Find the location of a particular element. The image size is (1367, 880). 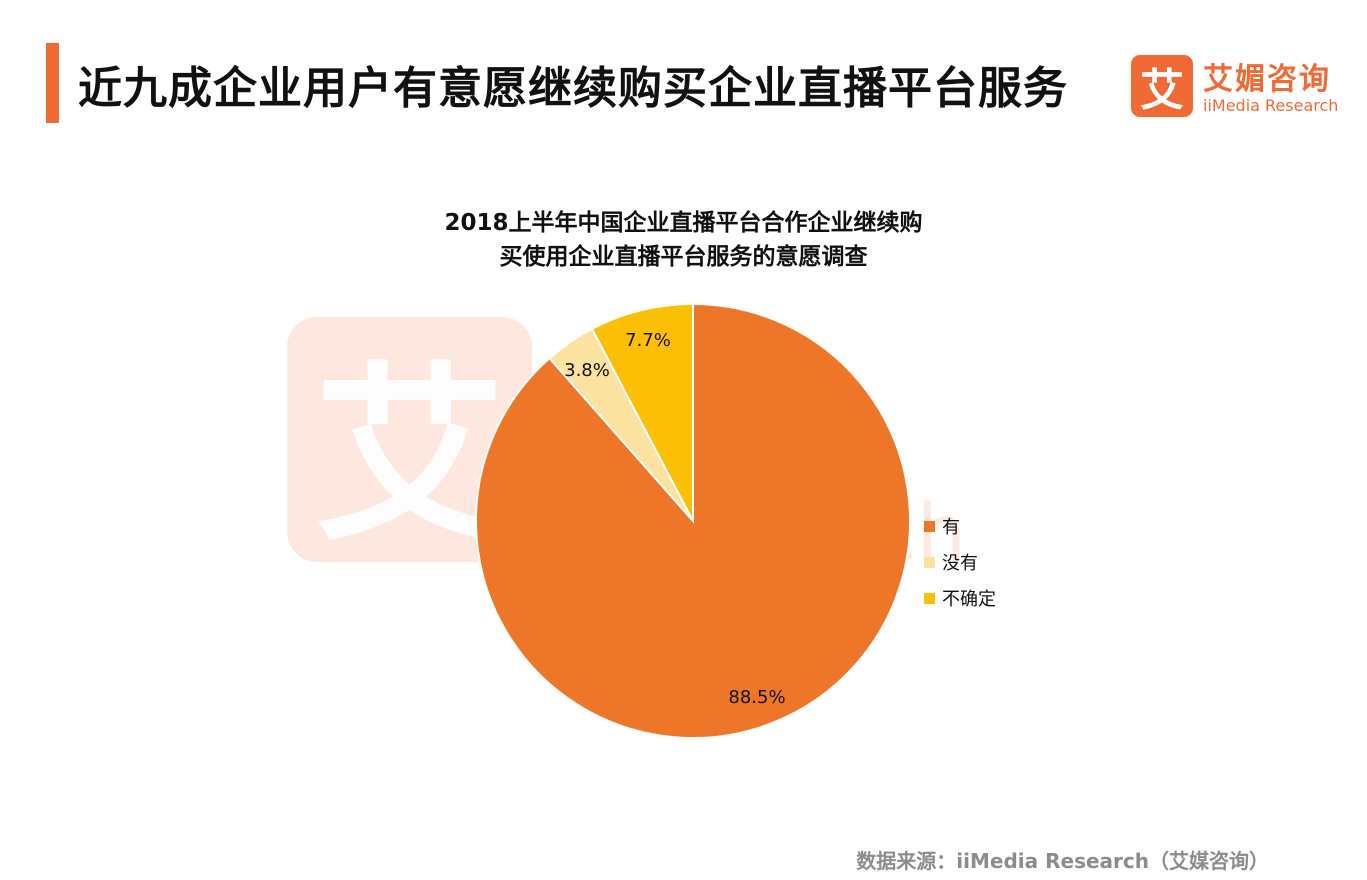

pie-value-label-unsure: 7.7% is located at coordinates (648, 340).